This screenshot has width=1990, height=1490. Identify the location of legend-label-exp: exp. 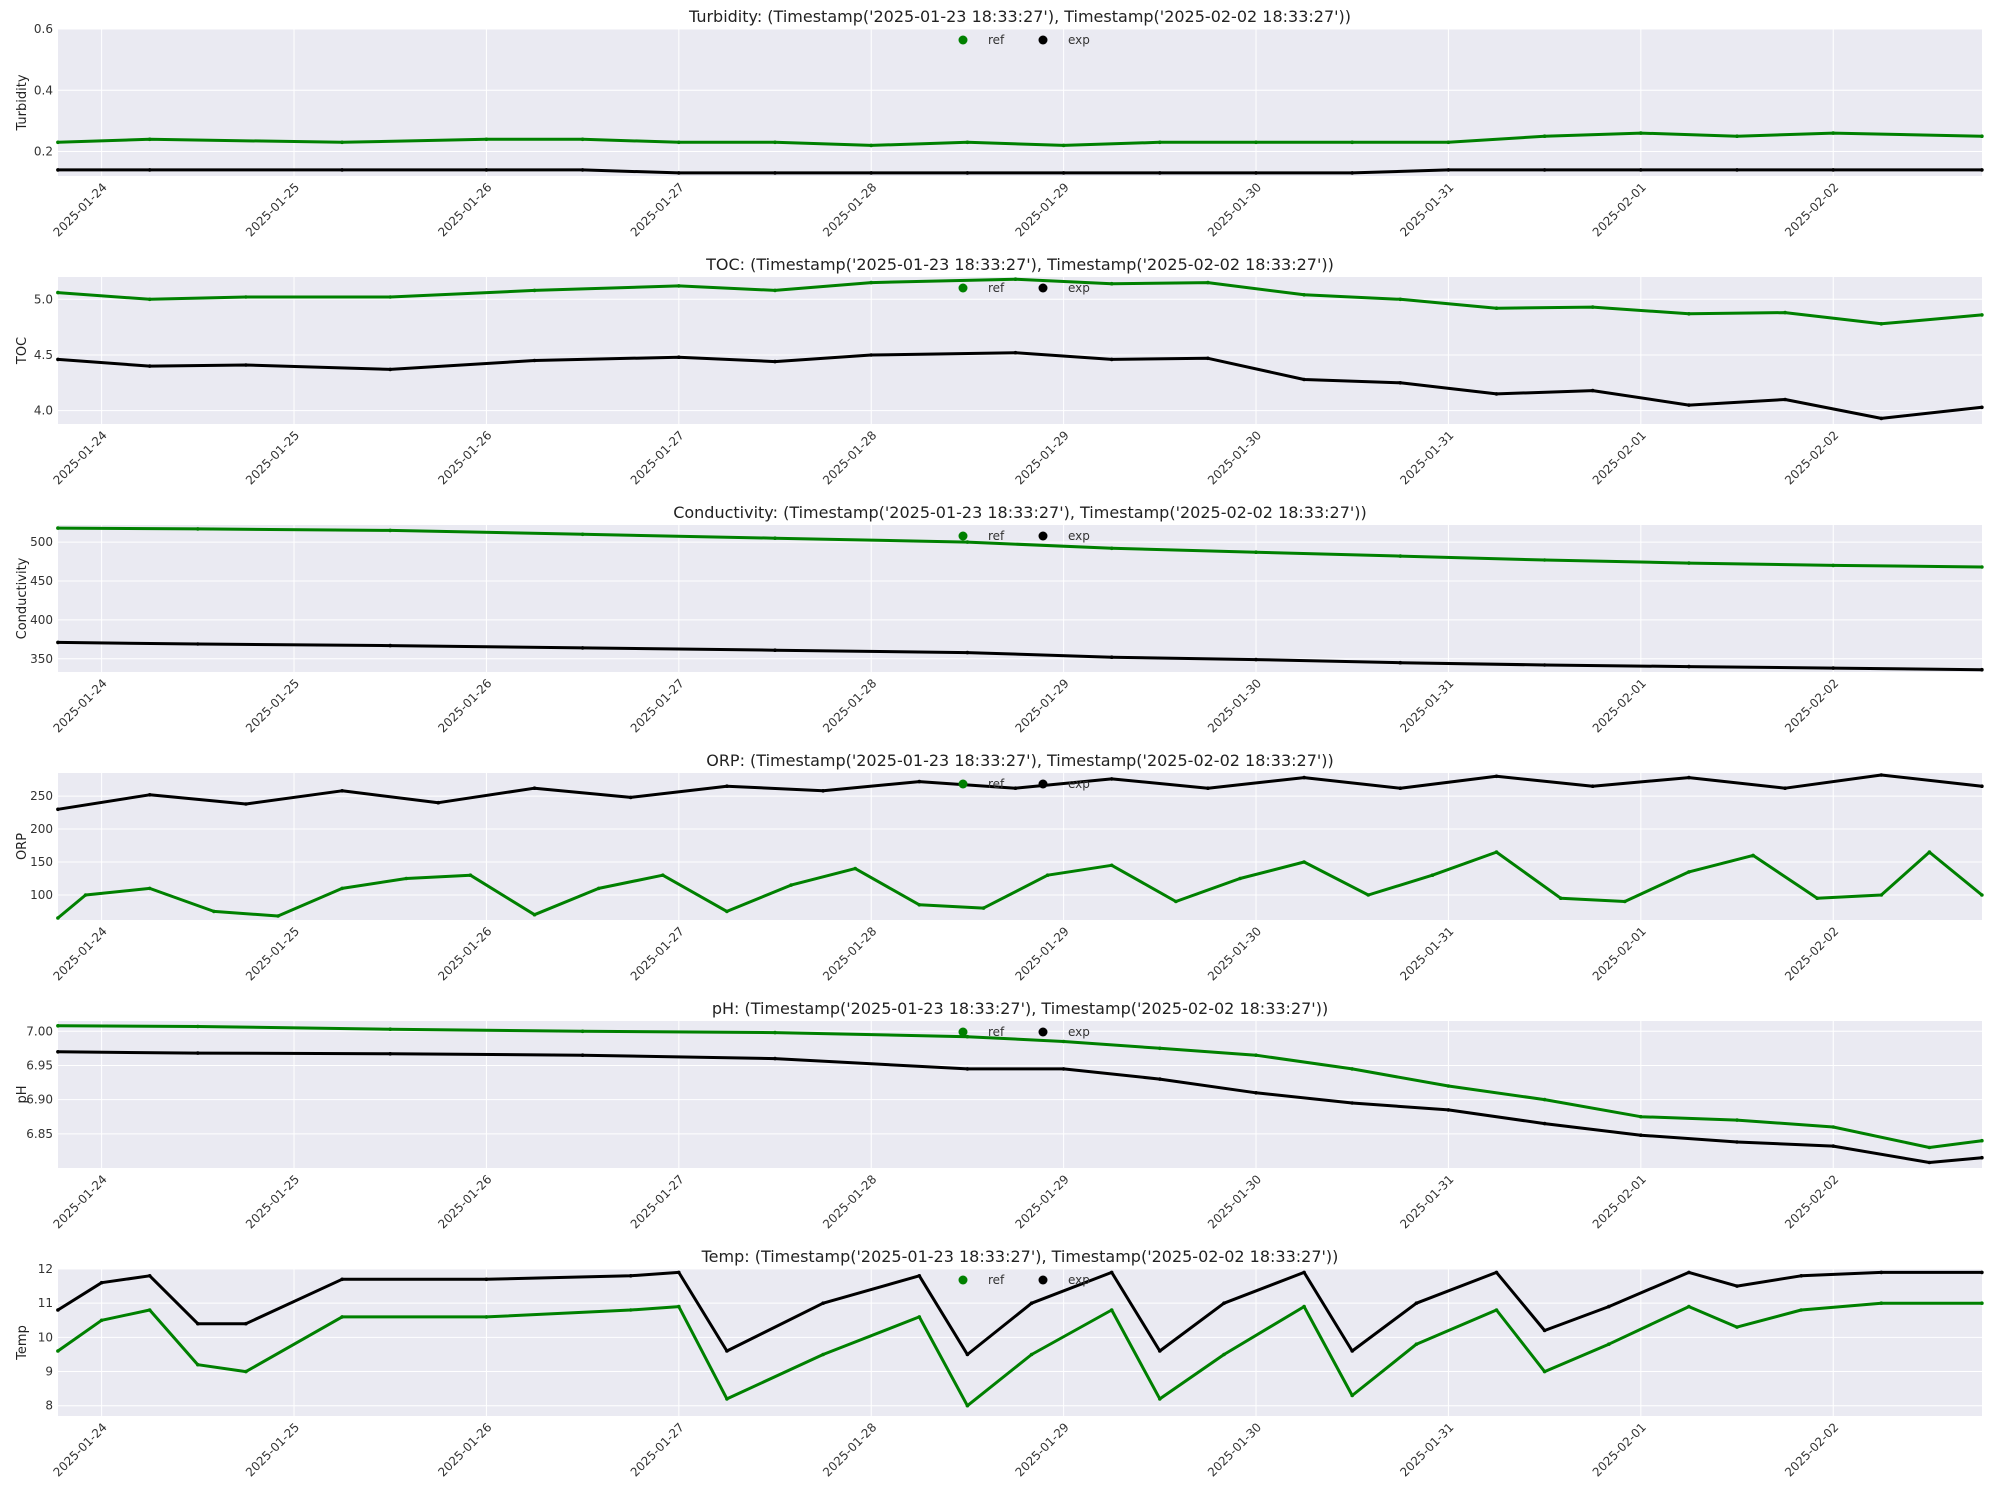
(1079, 1280).